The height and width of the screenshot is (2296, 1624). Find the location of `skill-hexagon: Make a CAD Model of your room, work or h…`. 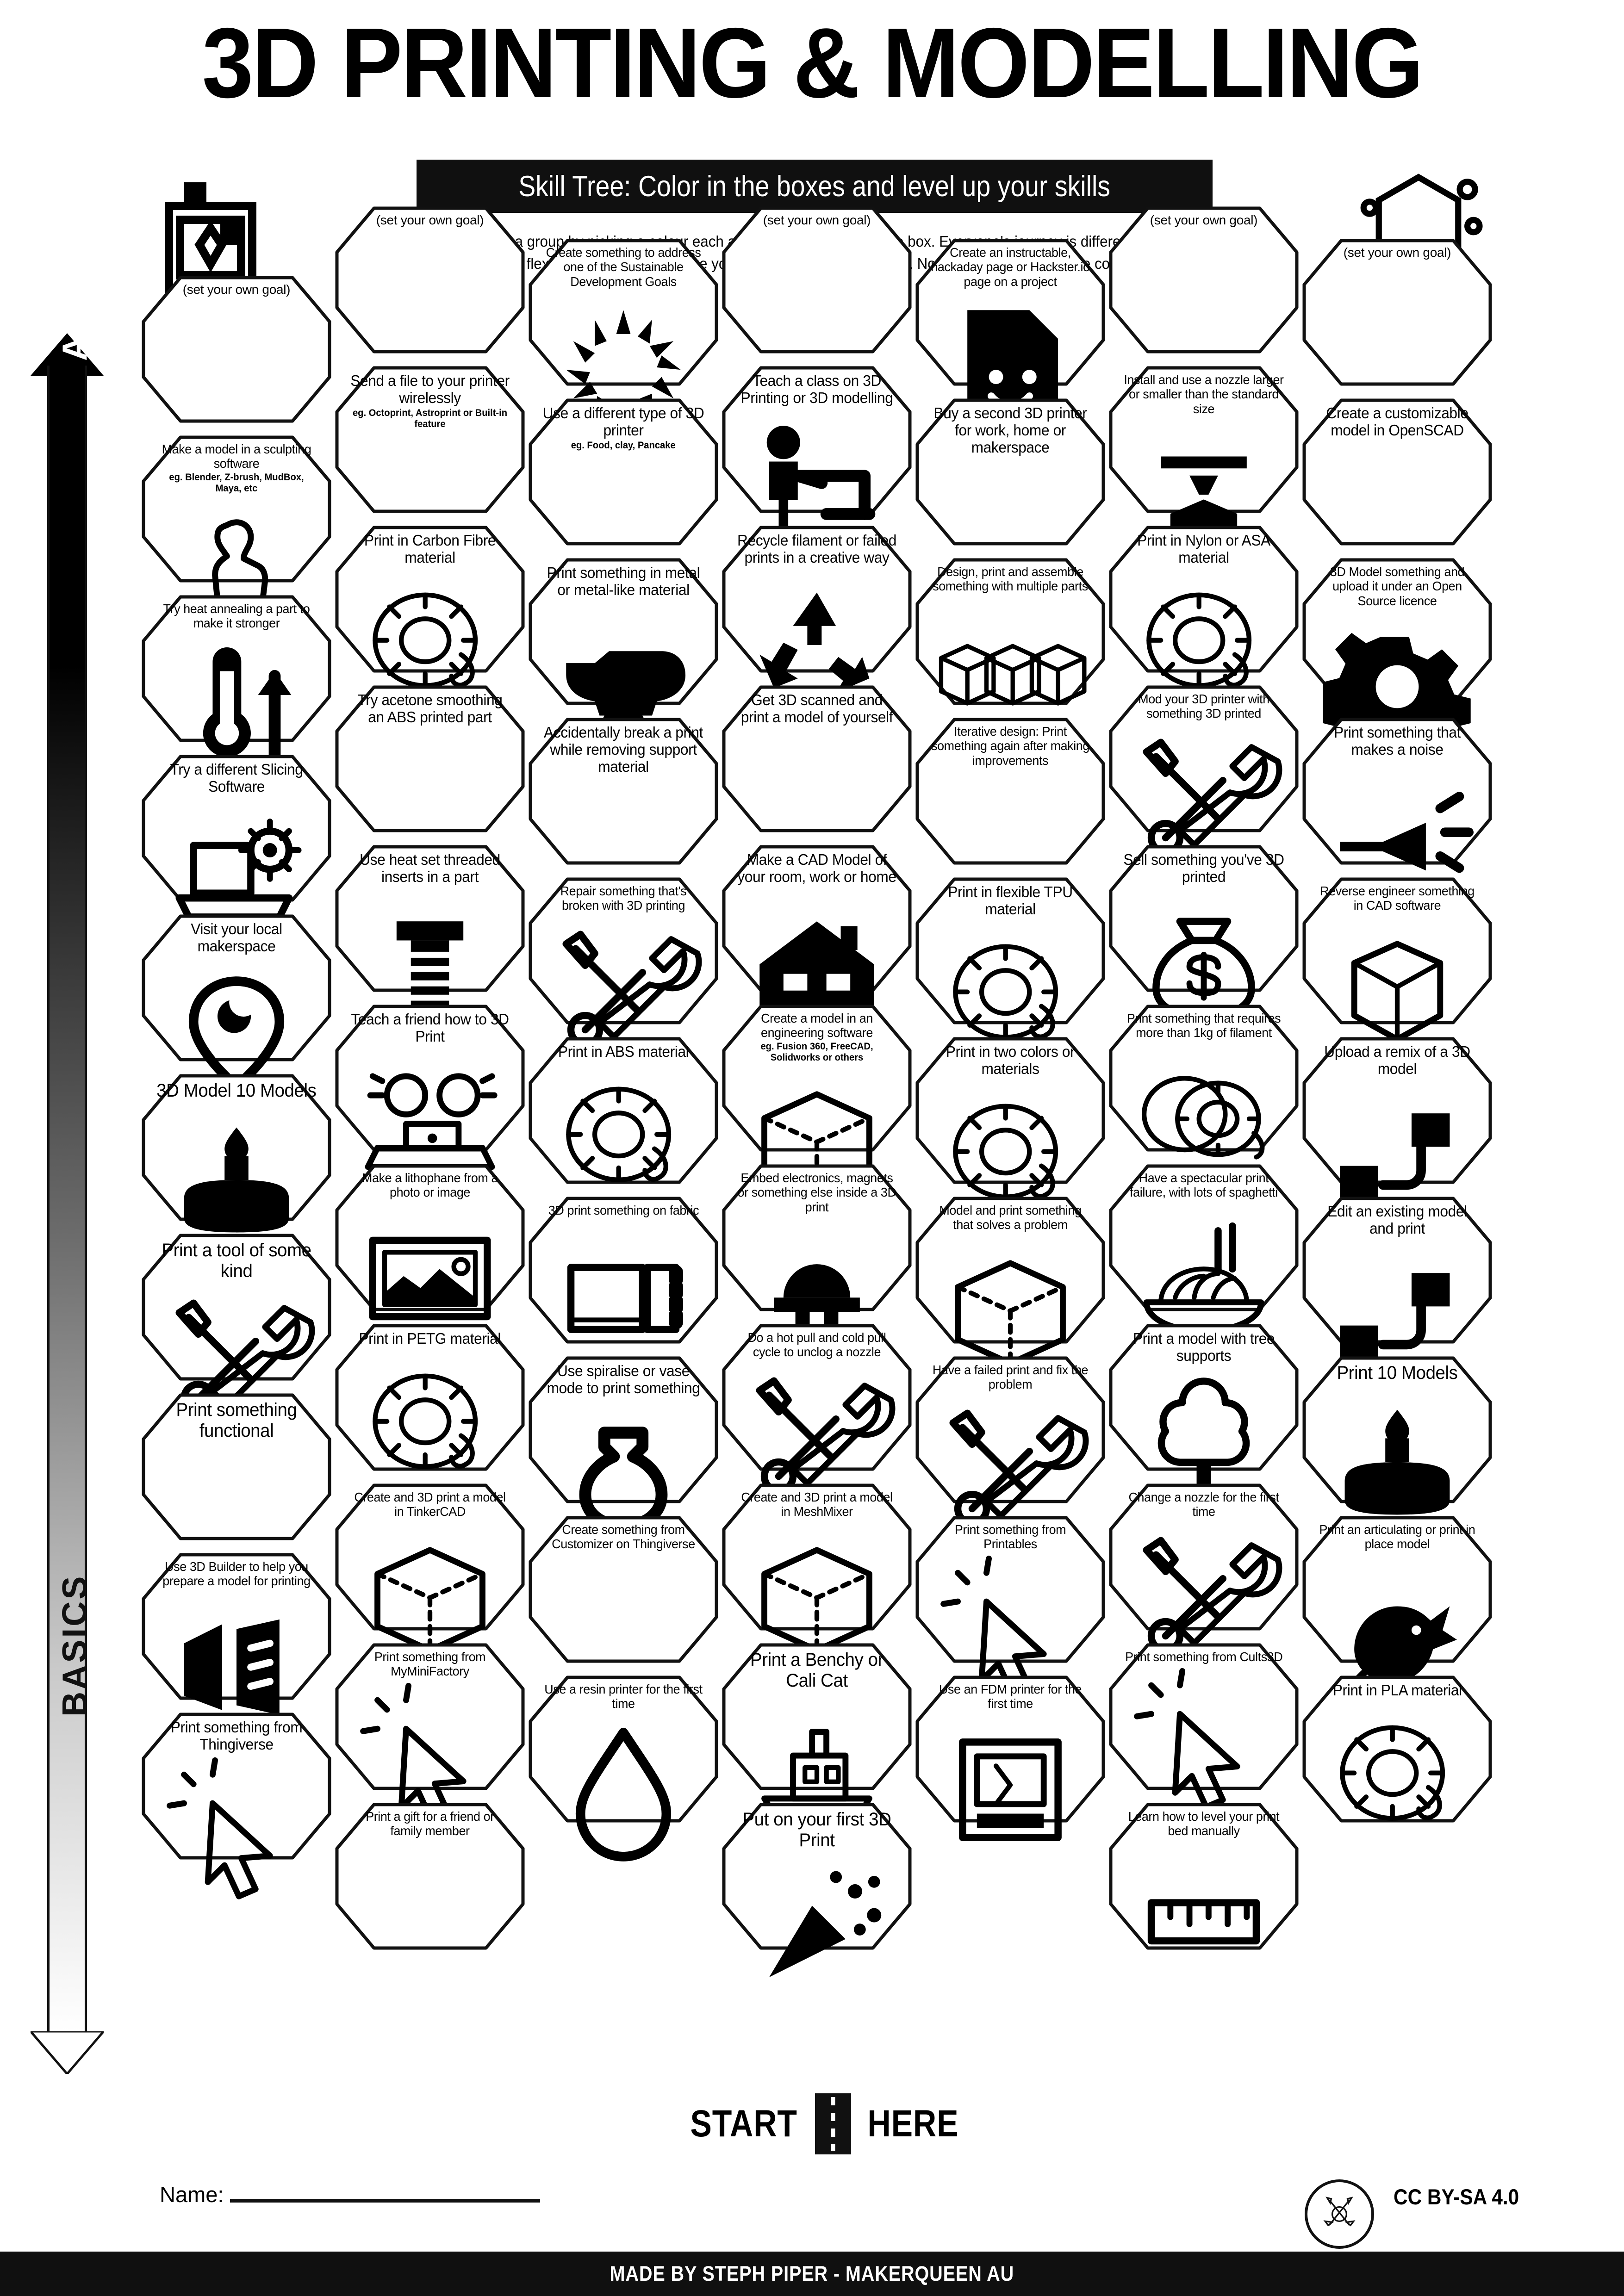

skill-hexagon: Make a CAD Model of your room, work or h… is located at coordinates (817, 927).